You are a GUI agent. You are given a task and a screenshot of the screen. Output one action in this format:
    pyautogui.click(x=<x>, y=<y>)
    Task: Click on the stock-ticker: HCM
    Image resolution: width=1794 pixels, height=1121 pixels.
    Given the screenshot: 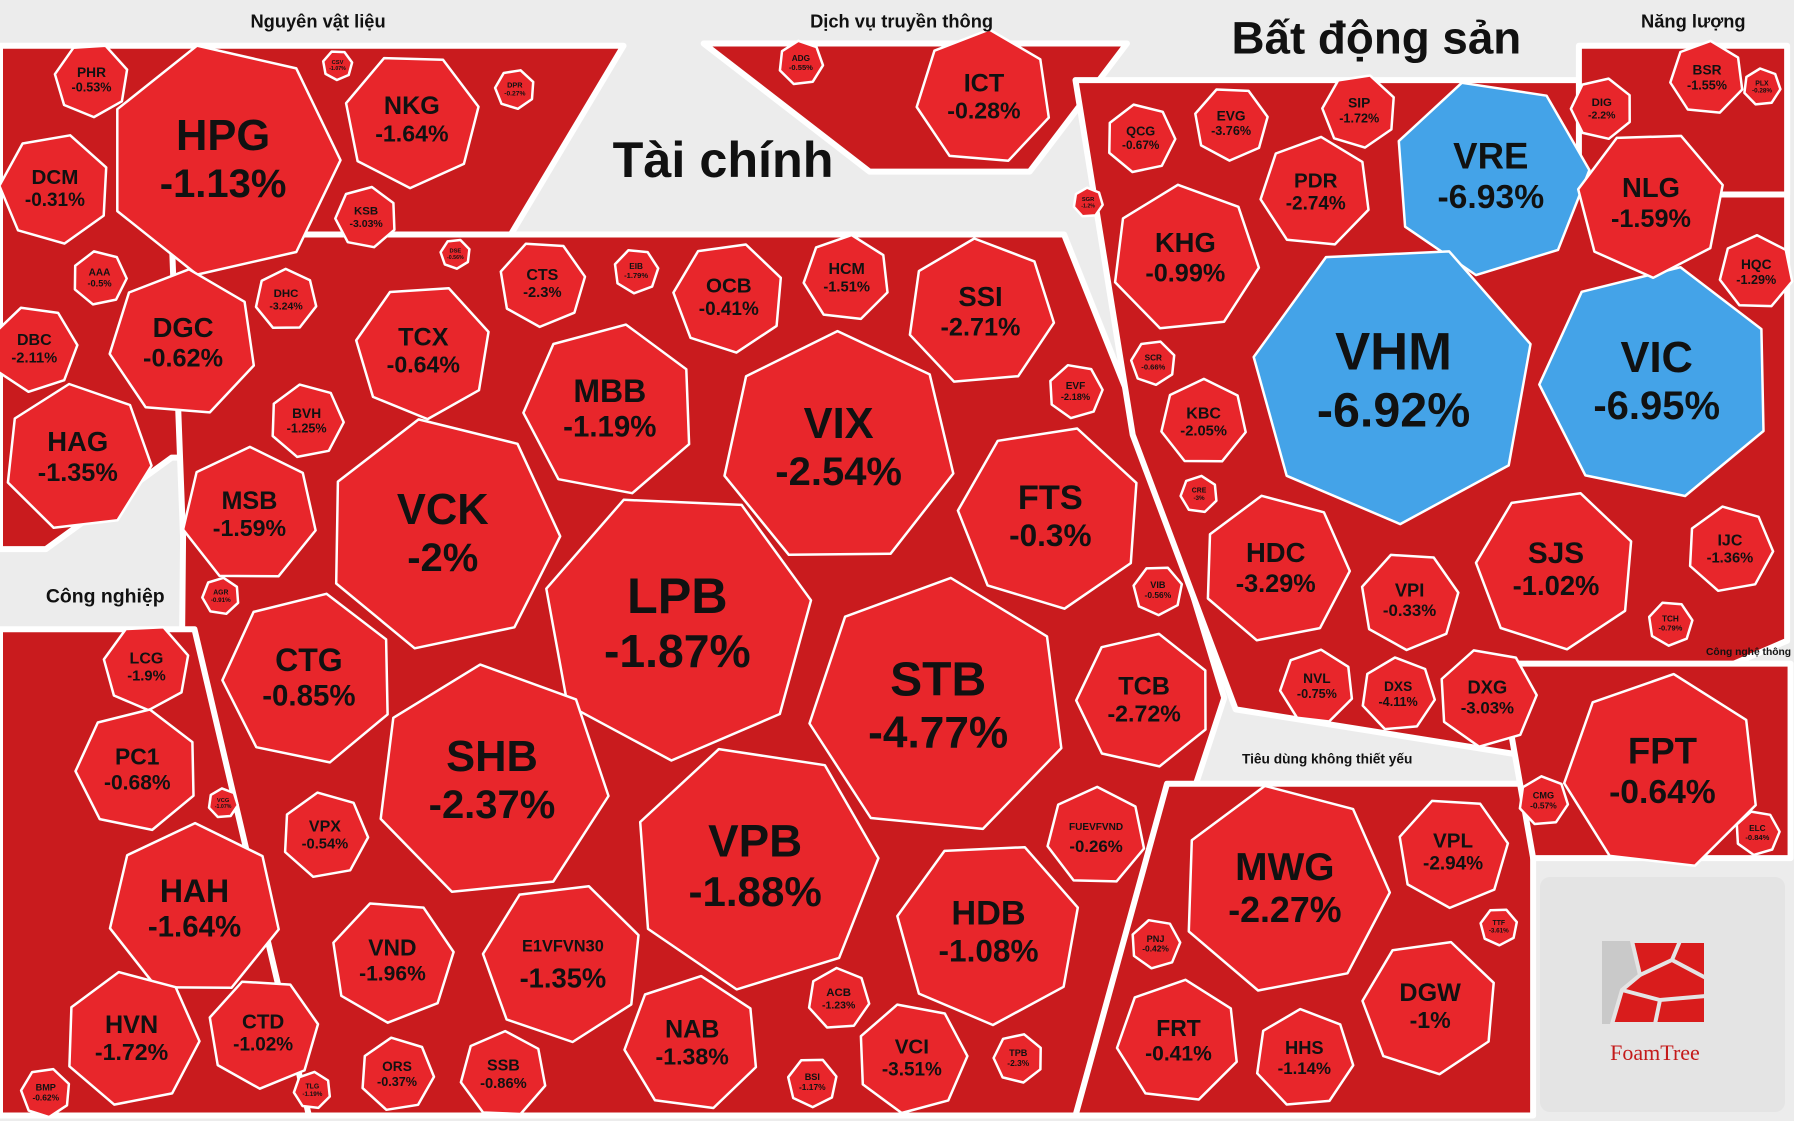 What is the action you would take?
    pyautogui.click(x=846, y=269)
    